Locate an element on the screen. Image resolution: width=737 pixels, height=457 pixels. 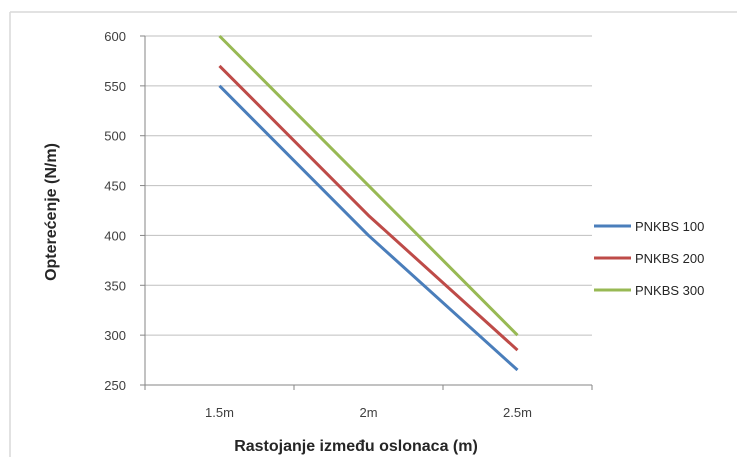
x-tick-label: 1.5m is located at coordinates (219, 412).